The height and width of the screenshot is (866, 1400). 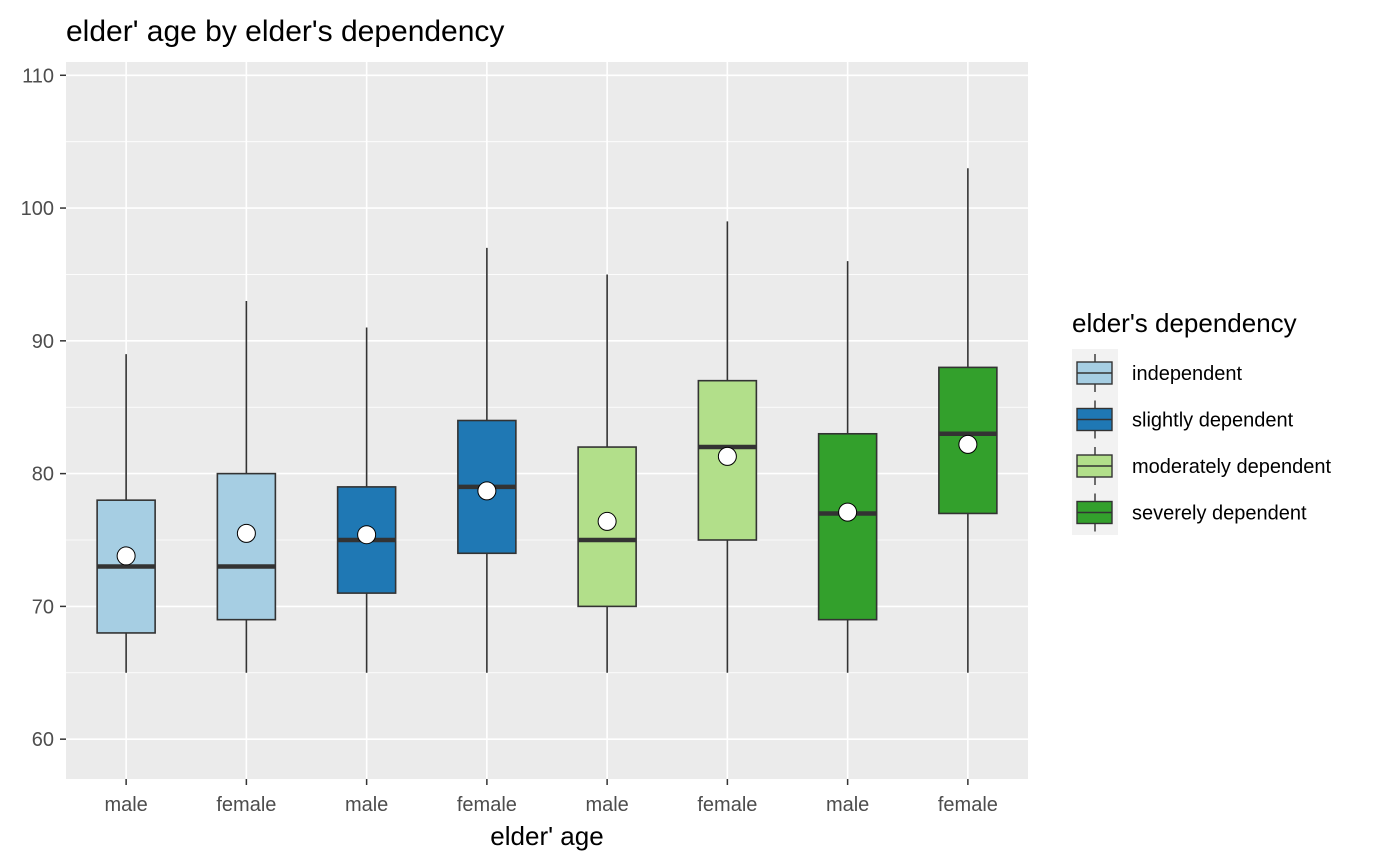 What do you see at coordinates (43, 607) in the screenshot?
I see `y-tick-label: 70` at bounding box center [43, 607].